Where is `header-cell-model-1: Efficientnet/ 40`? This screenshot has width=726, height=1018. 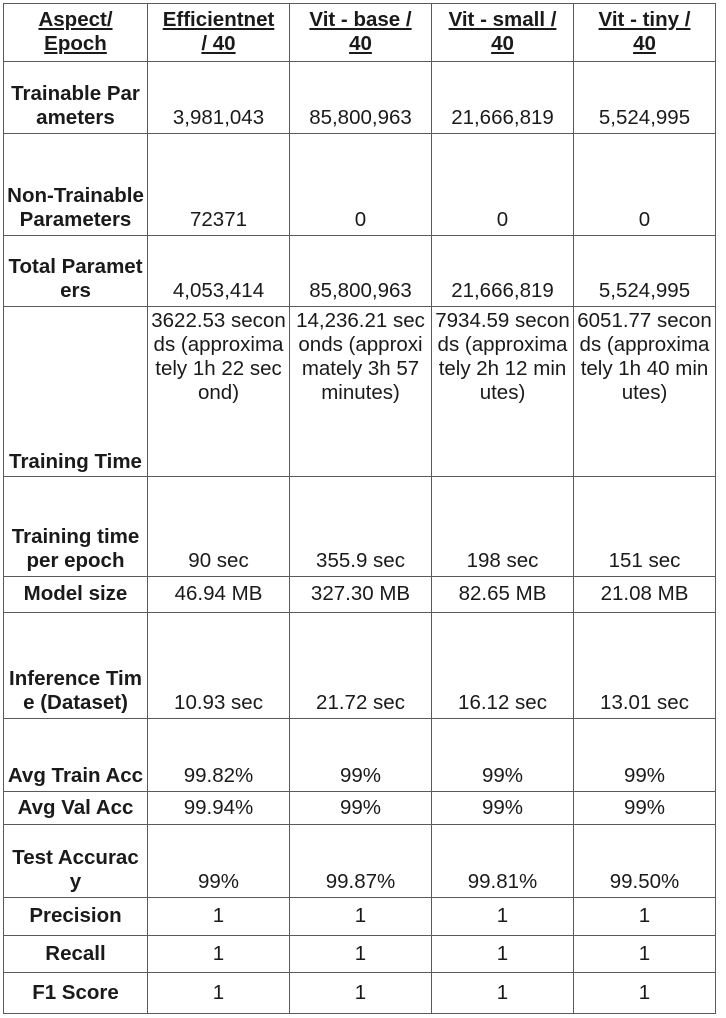
header-cell-model-1: Efficientnet/ 40 is located at coordinates (218, 32).